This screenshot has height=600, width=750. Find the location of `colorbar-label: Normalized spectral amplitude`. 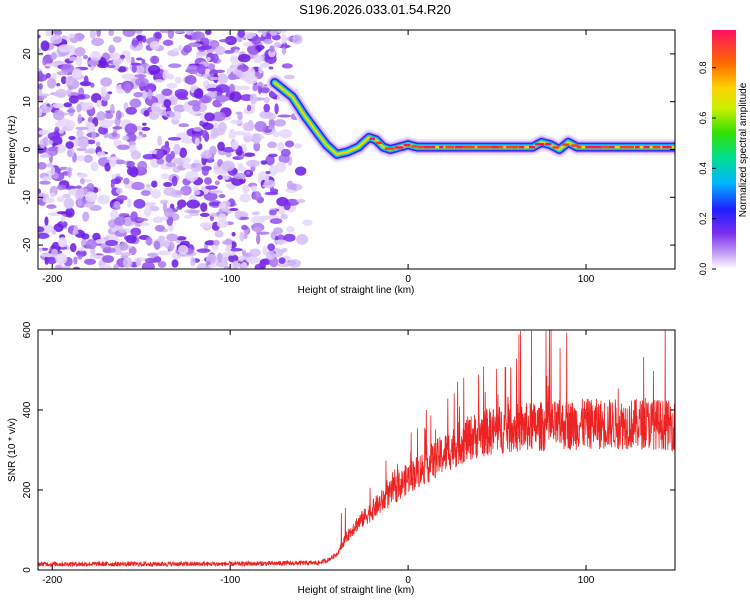

colorbar-label: Normalized spectral amplitude is located at coordinates (743, 149).